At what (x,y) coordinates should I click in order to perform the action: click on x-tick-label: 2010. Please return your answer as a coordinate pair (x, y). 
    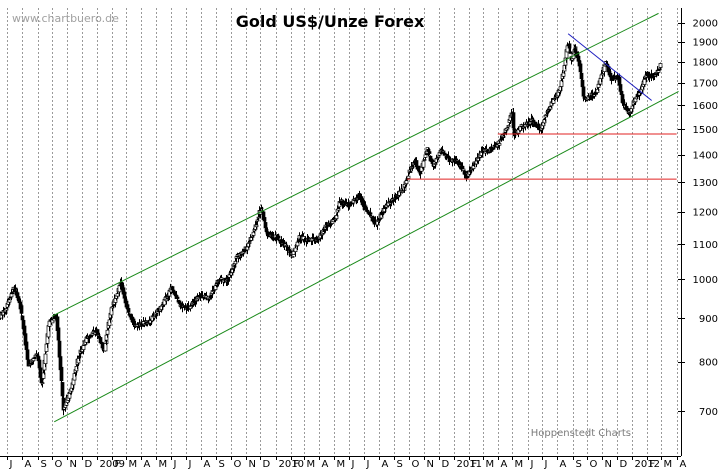
    Looking at the image, I should click on (291, 464).